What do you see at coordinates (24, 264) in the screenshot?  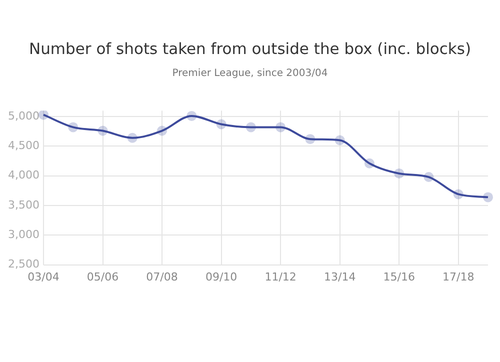 I see `y-tick-label: 2,500` at bounding box center [24, 264].